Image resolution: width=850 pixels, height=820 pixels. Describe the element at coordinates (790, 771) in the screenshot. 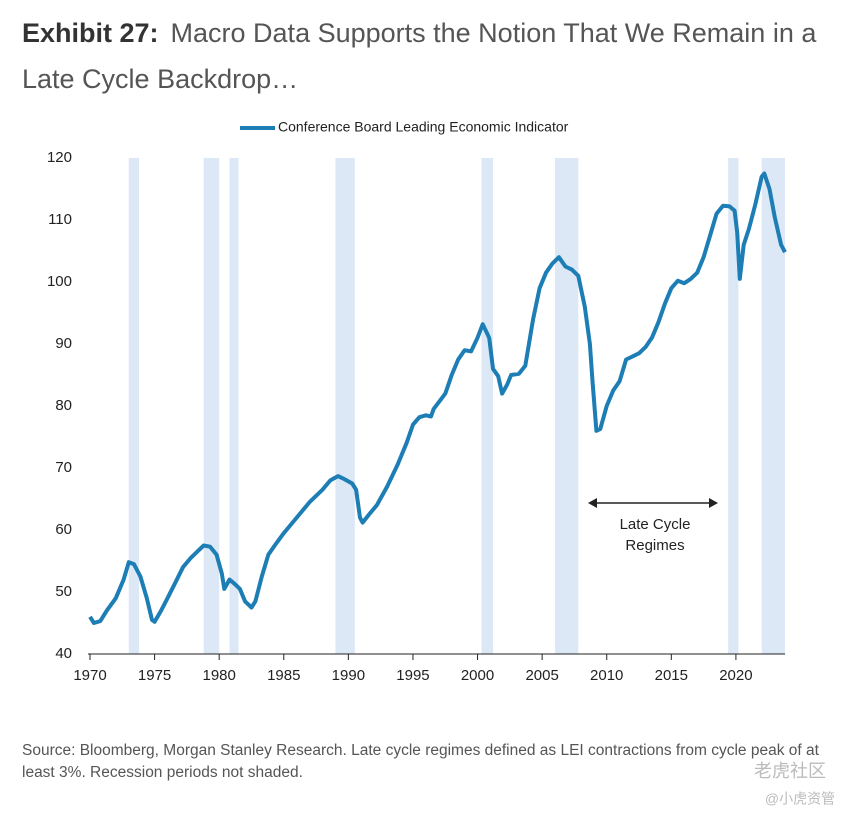

I see `watermark: 老虎社区` at that location.